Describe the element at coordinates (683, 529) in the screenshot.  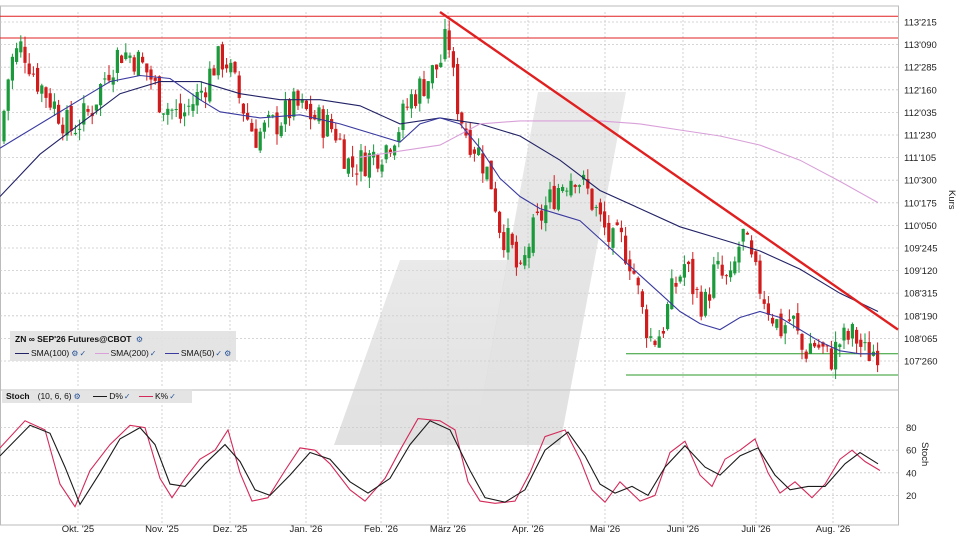
I see `x-tick-label: Juni '26` at that location.